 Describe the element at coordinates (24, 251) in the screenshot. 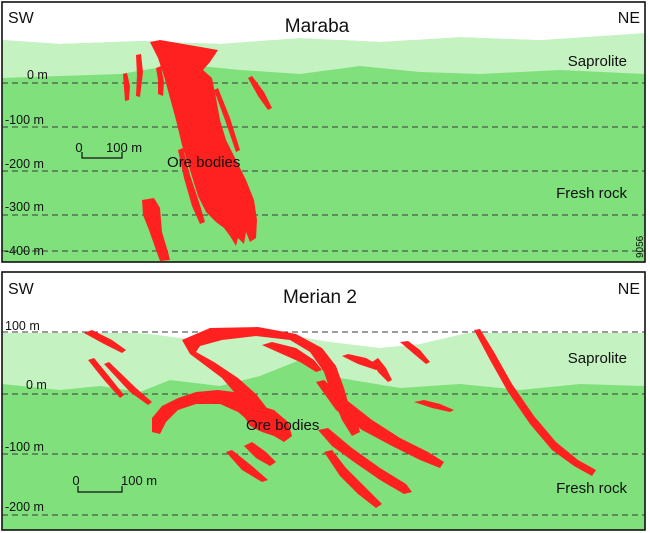

I see `depth-label: -400 m` at that location.